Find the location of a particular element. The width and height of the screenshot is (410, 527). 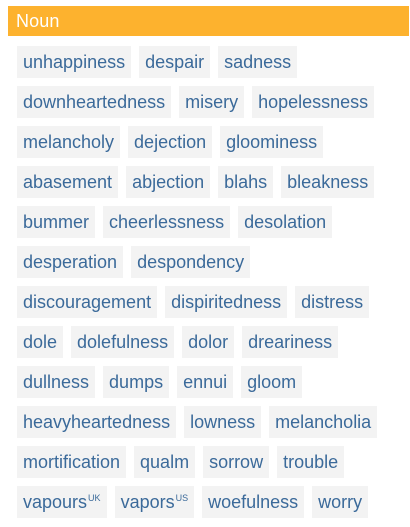

synonym-word: hopelessness is located at coordinates (313, 101).